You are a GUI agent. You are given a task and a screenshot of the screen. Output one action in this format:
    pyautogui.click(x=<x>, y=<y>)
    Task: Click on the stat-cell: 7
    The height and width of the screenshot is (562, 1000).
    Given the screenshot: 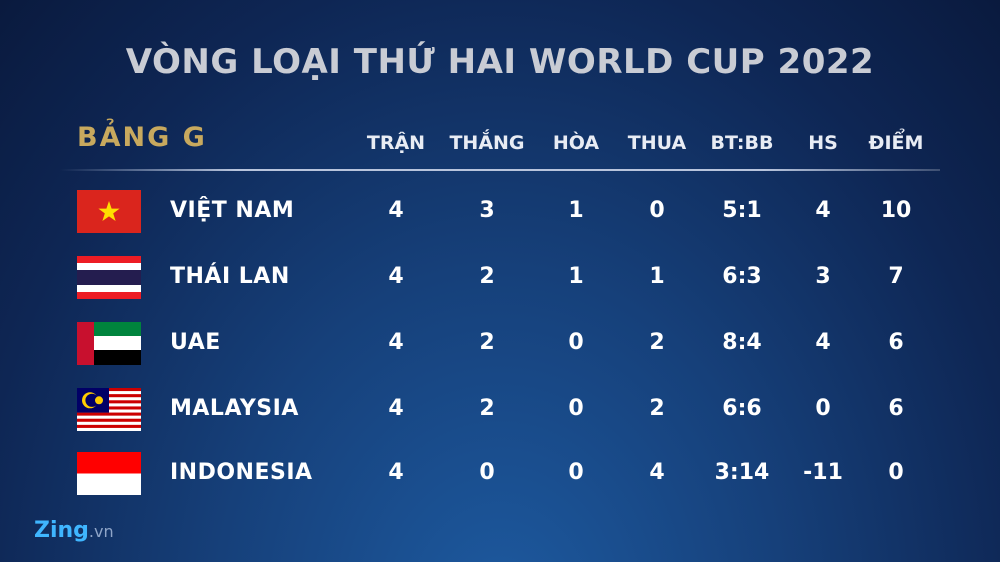 What is the action you would take?
    pyautogui.click(x=896, y=276)
    